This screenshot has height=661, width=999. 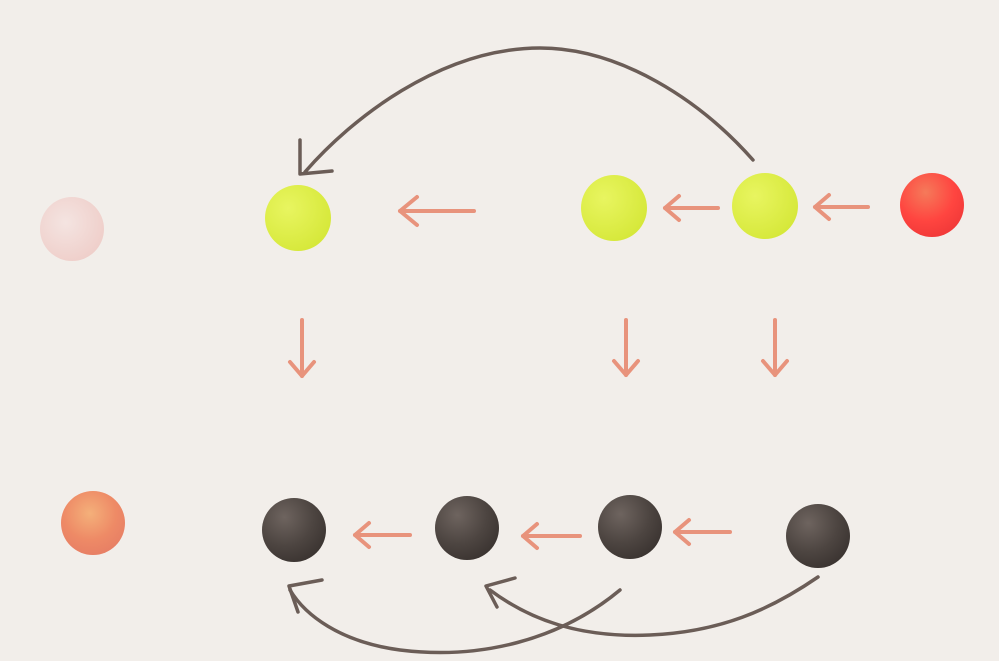 What do you see at coordinates (932, 205) in the screenshot?
I see `red-ball` at bounding box center [932, 205].